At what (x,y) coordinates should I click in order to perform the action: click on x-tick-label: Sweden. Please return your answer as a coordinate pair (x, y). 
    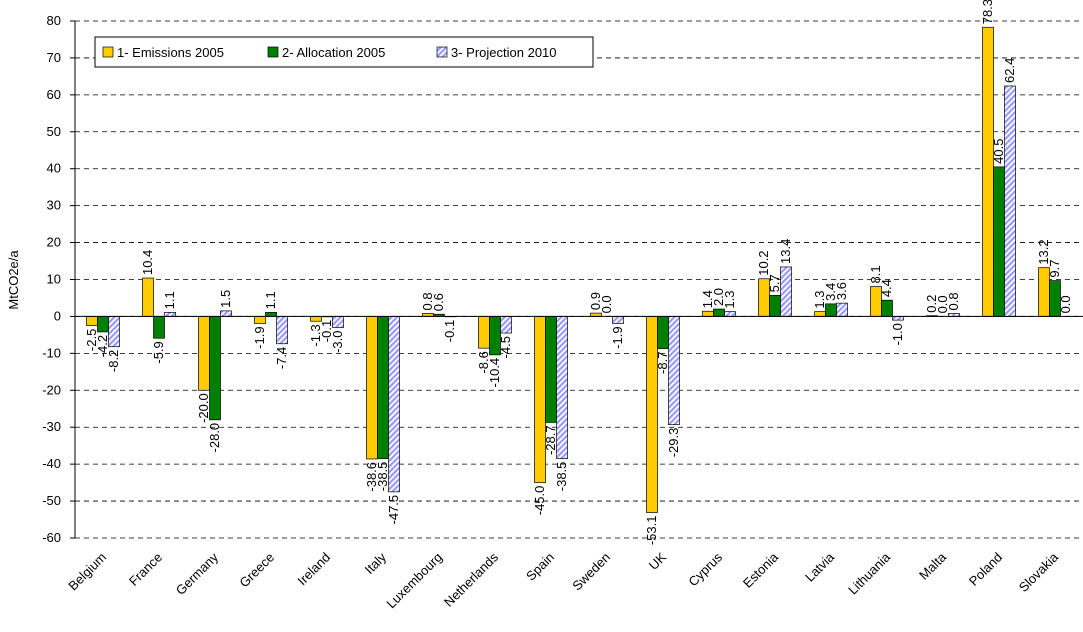
    Looking at the image, I should click on (591, 572).